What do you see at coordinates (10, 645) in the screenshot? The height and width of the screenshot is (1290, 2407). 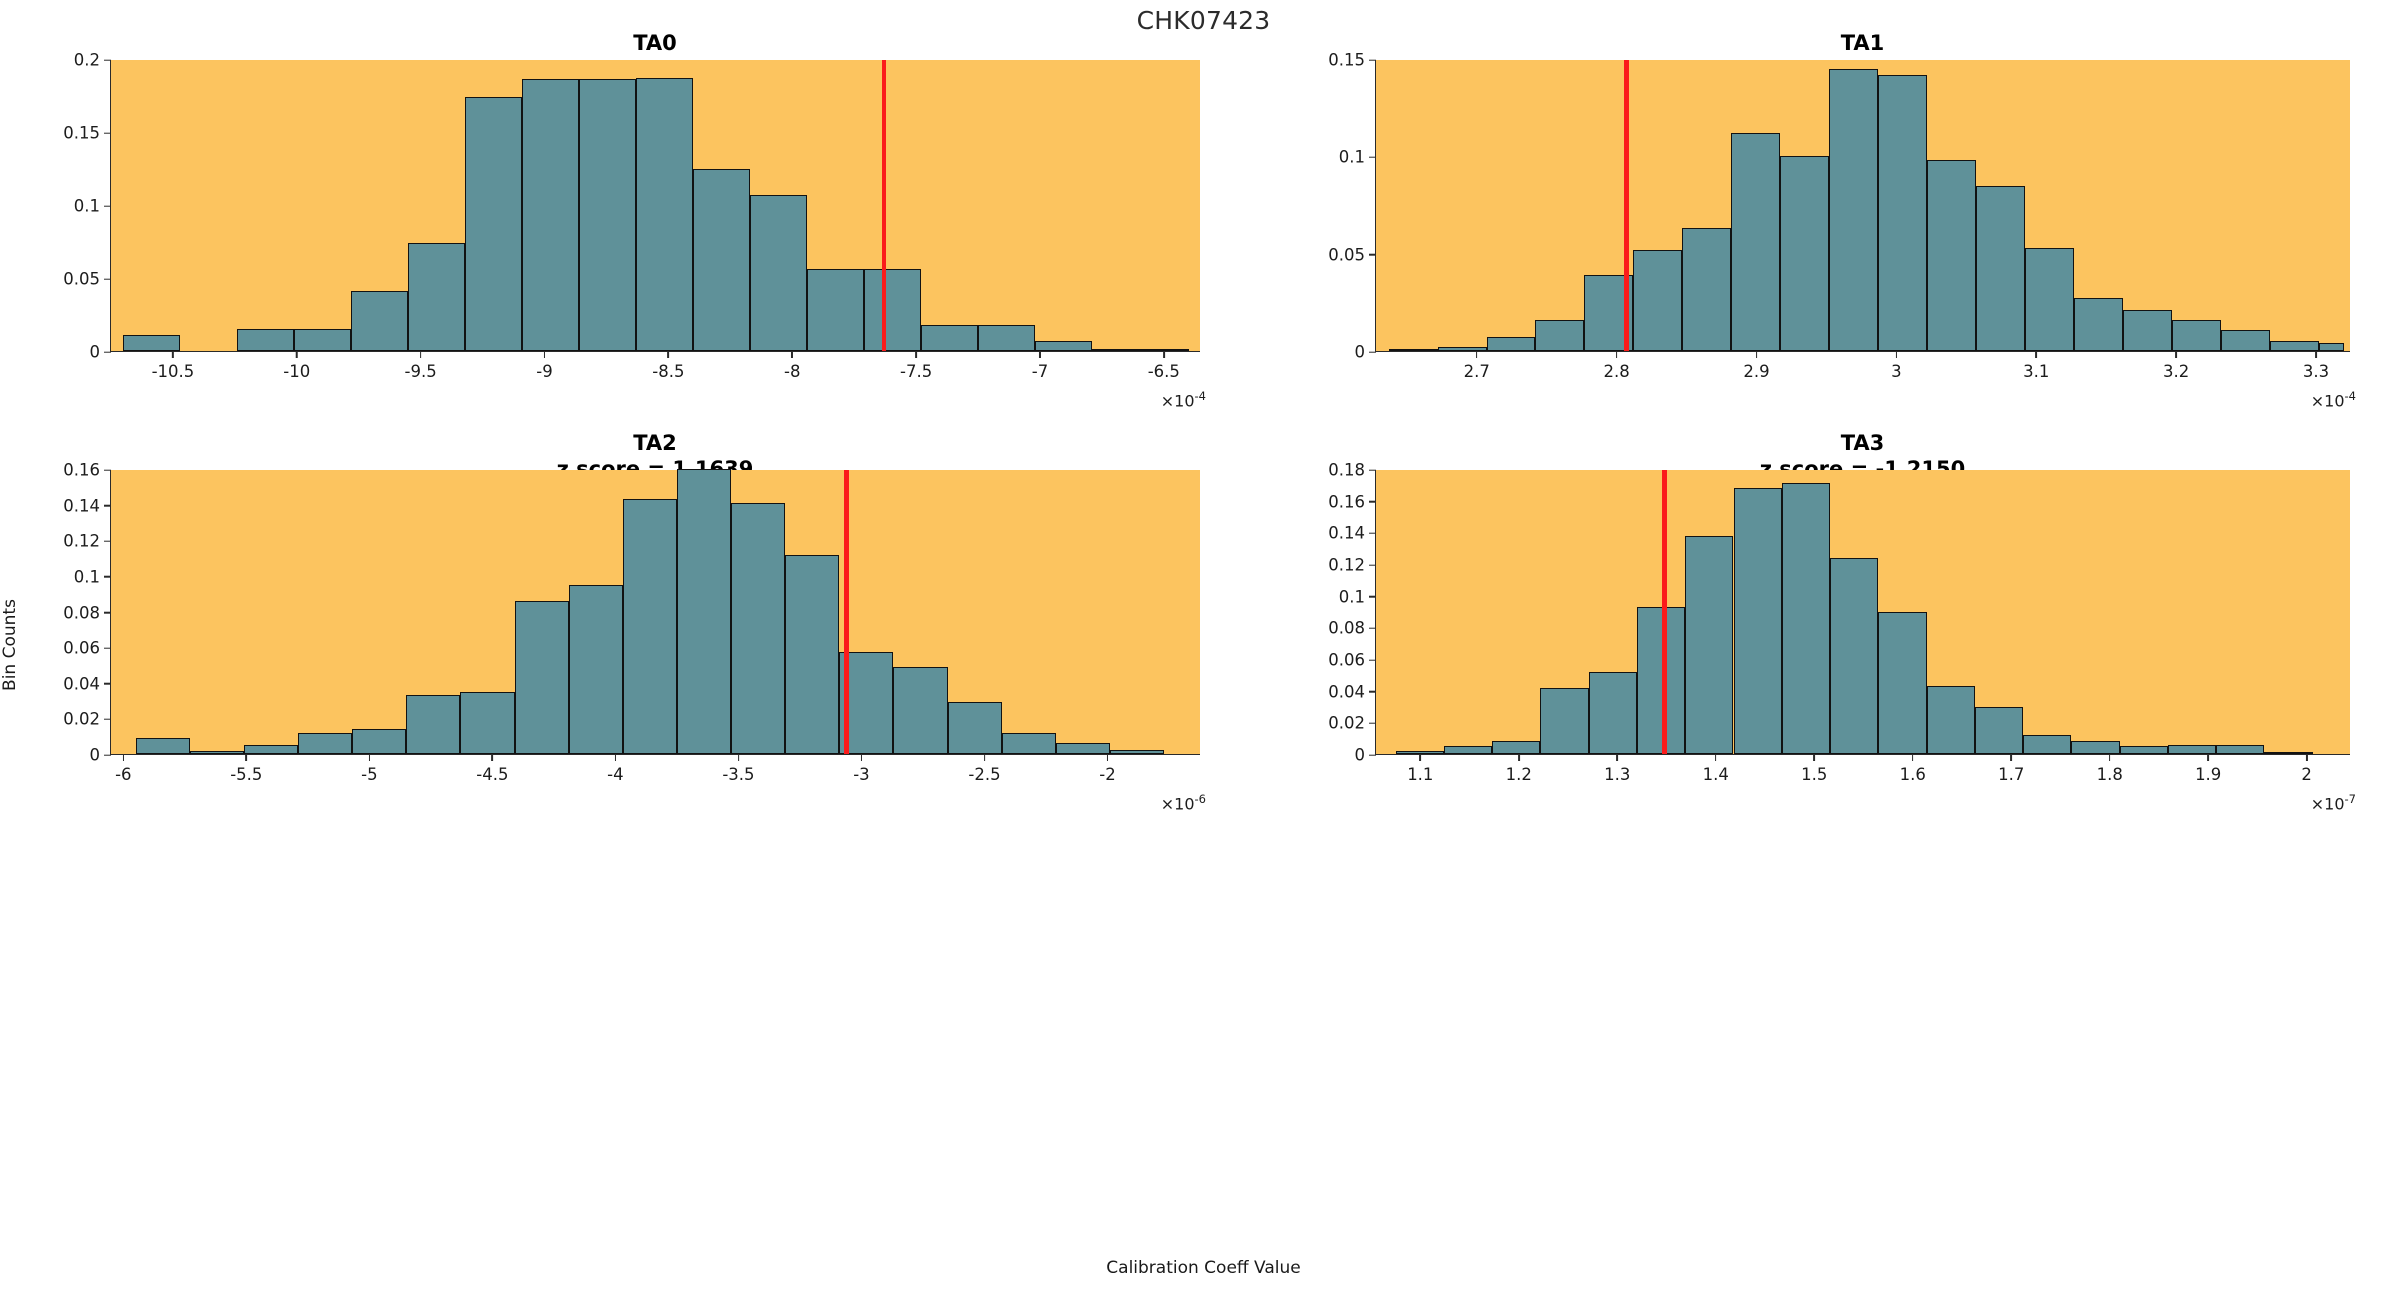 I see `figure-ylabel: Bin Counts` at bounding box center [10, 645].